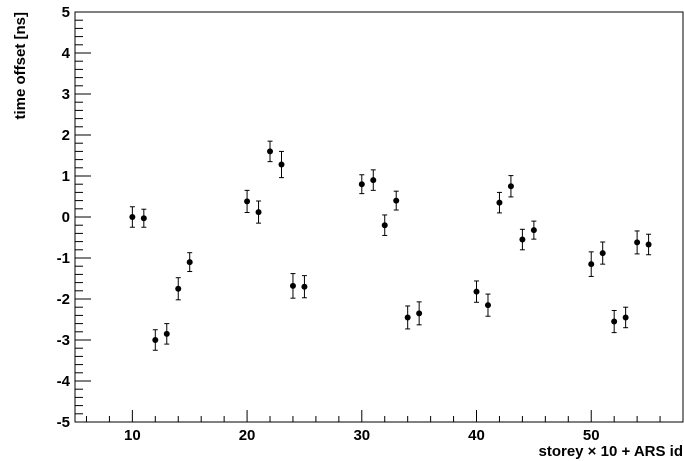 Image resolution: width=684 pixels, height=461 pixels. I want to click on y-axis-title: time offset [ns], so click(20, 66).